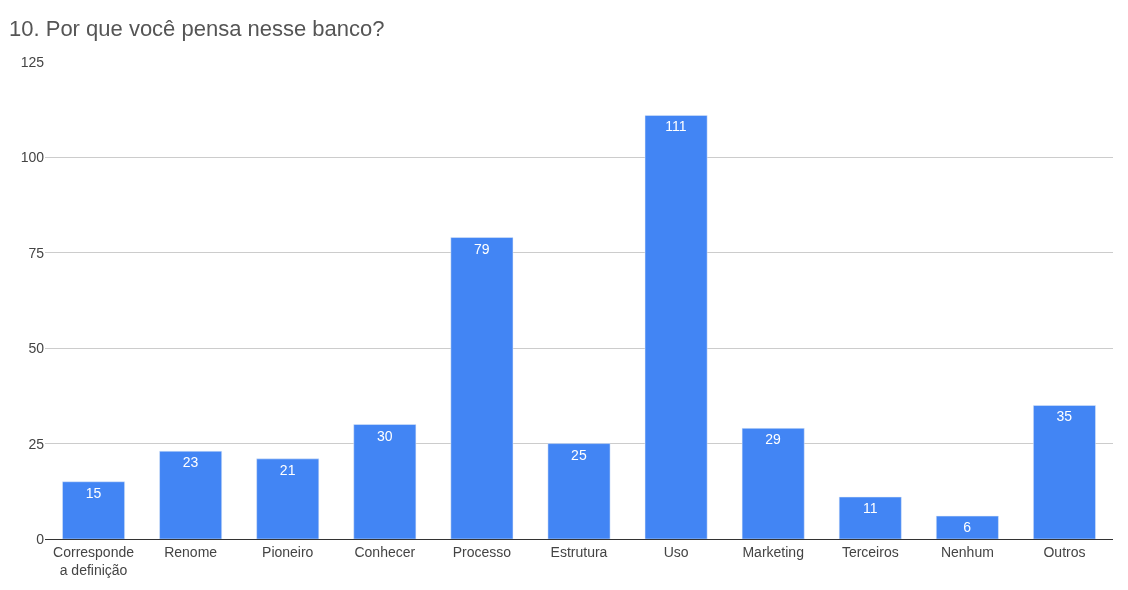 The height and width of the screenshot is (590, 1128). Describe the element at coordinates (93, 492) in the screenshot. I see `data-label: 15` at that location.